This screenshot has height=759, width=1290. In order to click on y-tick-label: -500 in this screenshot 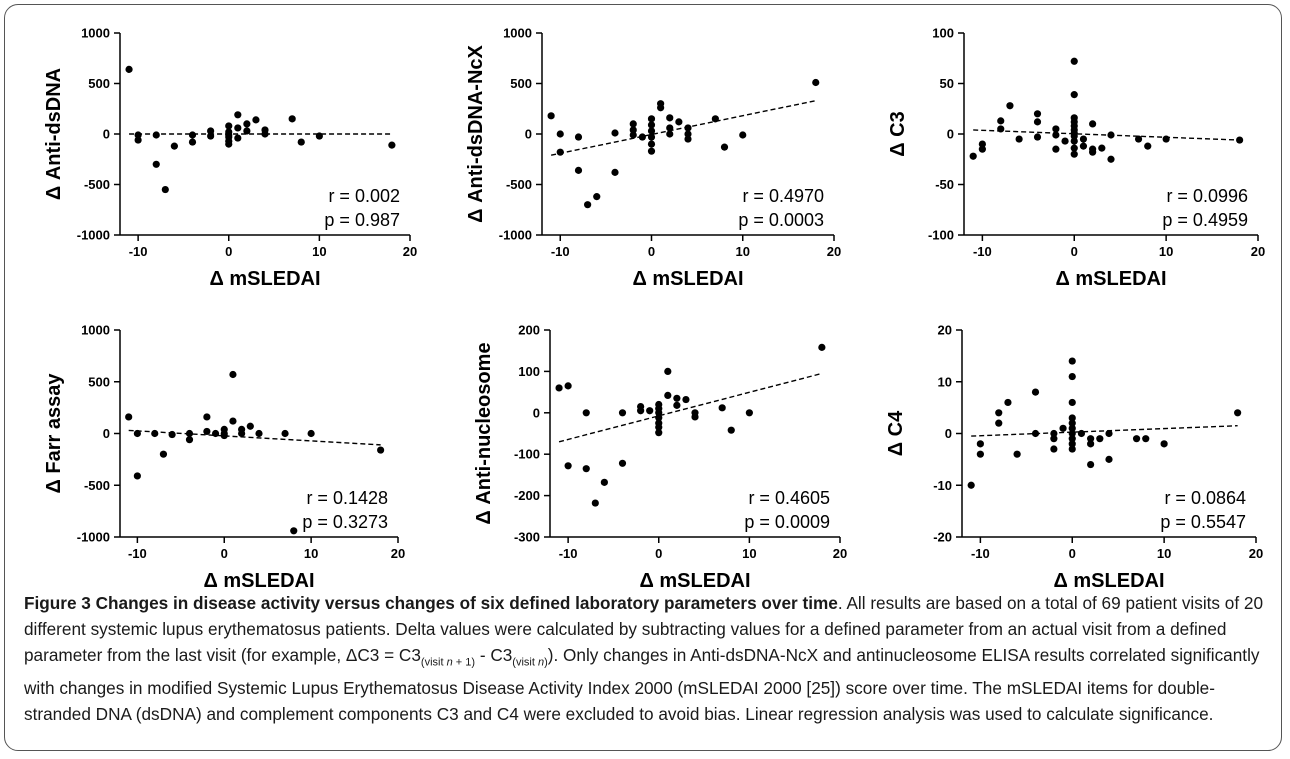, I will do `click(97, 485)`.